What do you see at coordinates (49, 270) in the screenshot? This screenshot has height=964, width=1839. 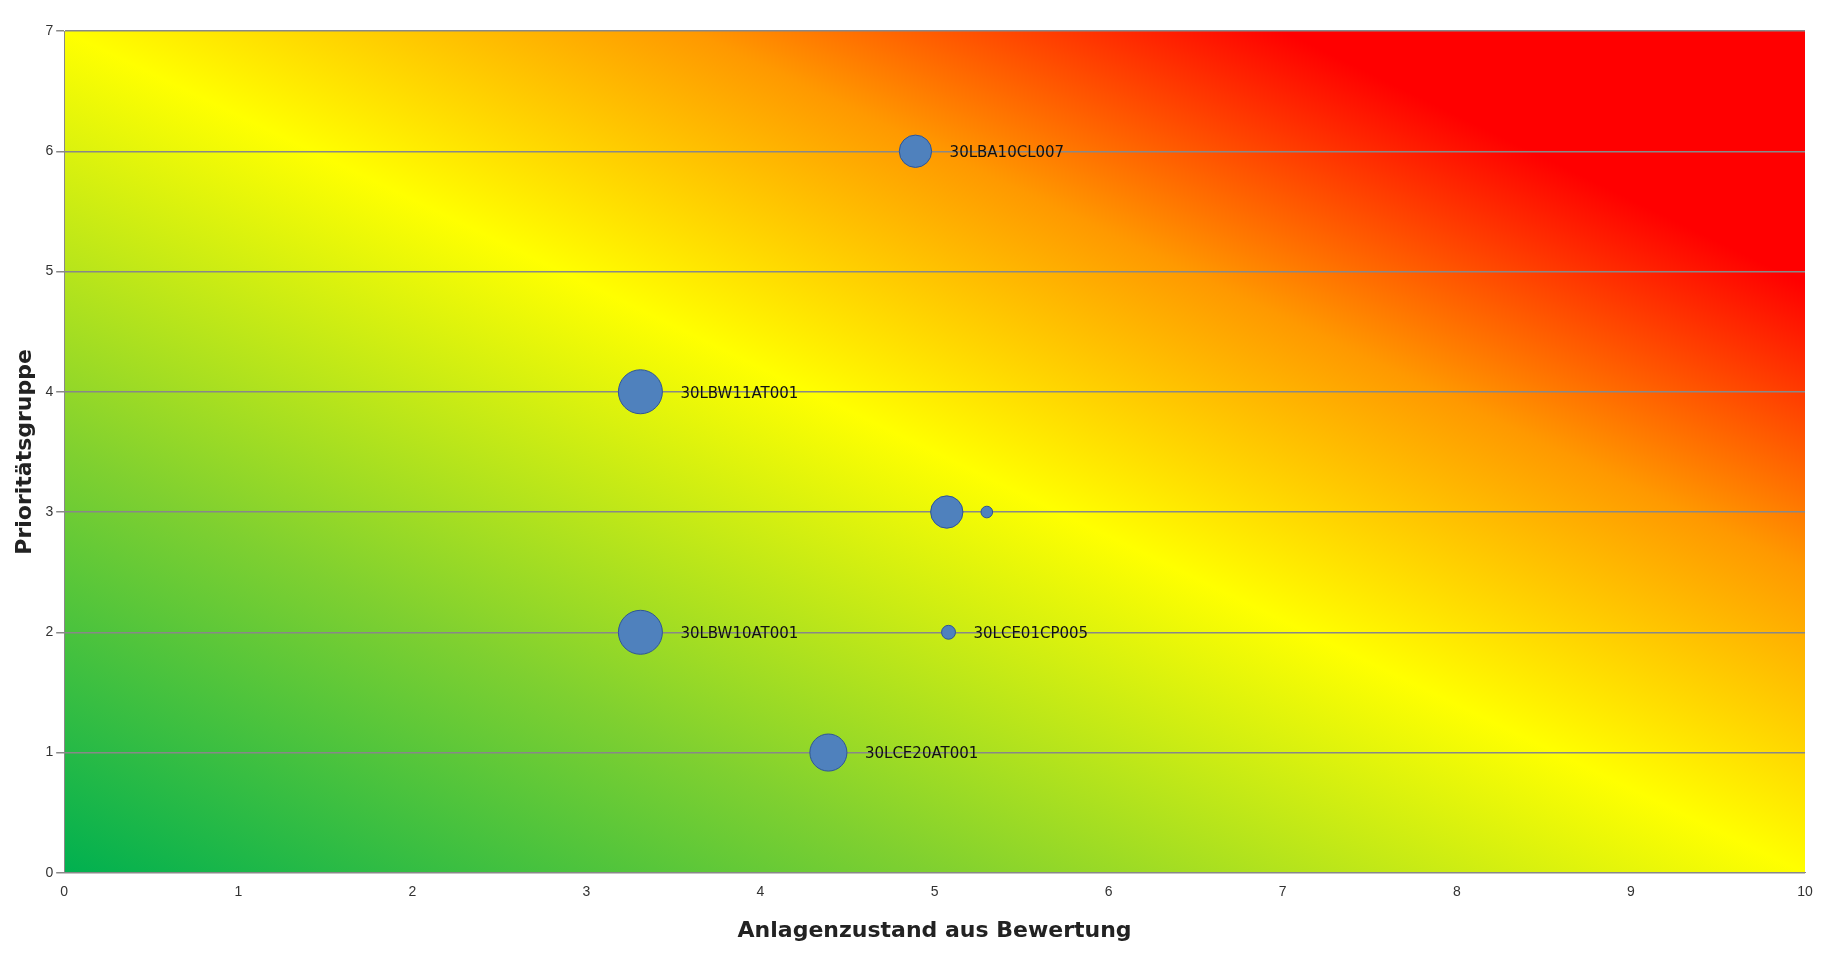 I see `y-tick-label: 5` at bounding box center [49, 270].